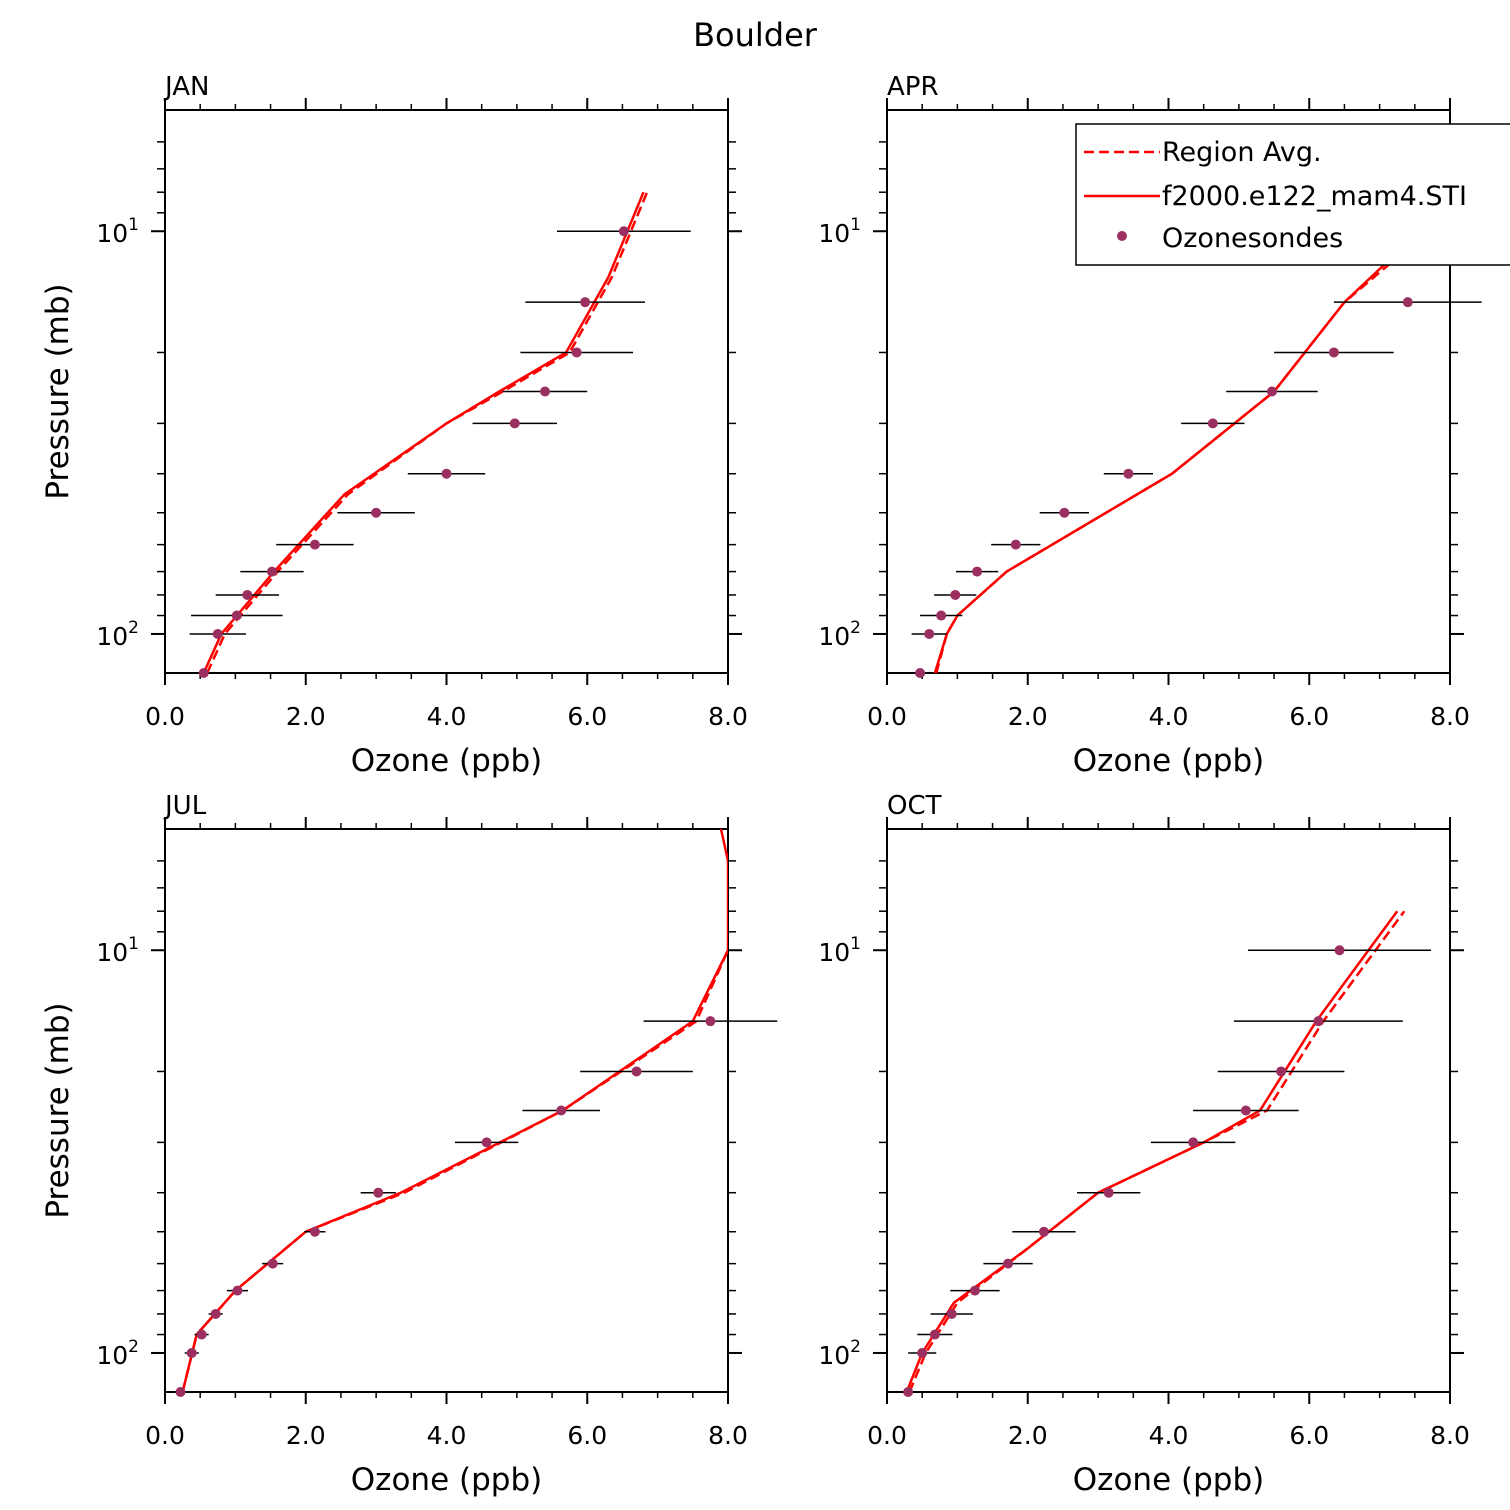  Describe the element at coordinates (1314, 196) in the screenshot. I see `legend-label: f2000.e122_mam4.STI` at that location.